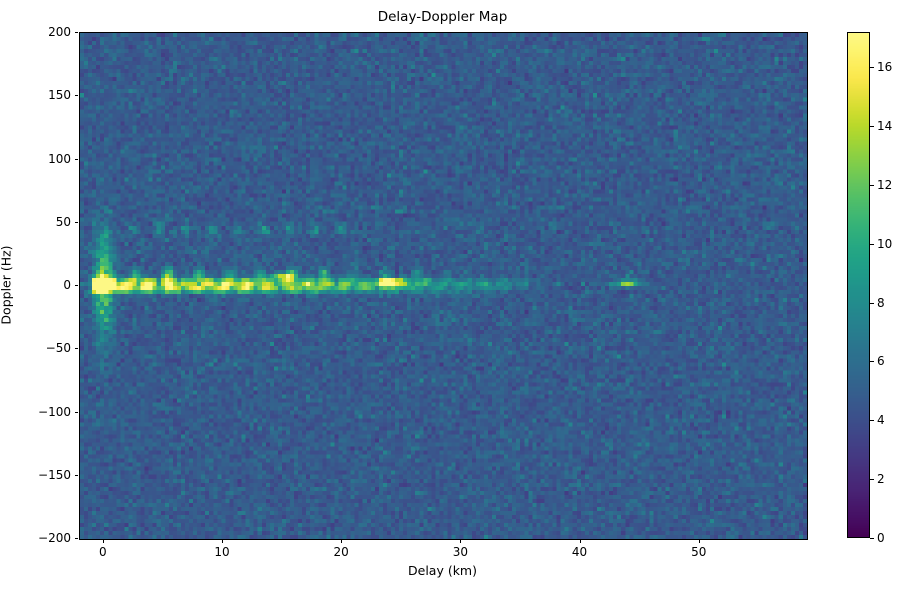 This screenshot has width=907, height=590. What do you see at coordinates (881, 479) in the screenshot?
I see `colorbar-tick-label: 2` at bounding box center [881, 479].